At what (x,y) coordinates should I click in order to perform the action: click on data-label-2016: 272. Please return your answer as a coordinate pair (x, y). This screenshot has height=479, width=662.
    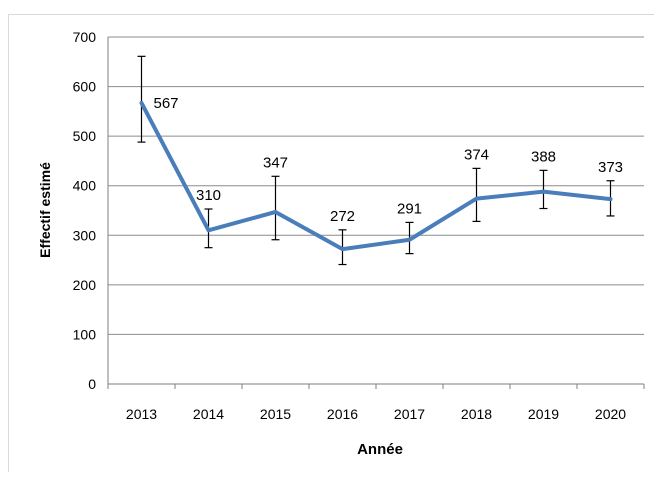
    Looking at the image, I should click on (342, 216).